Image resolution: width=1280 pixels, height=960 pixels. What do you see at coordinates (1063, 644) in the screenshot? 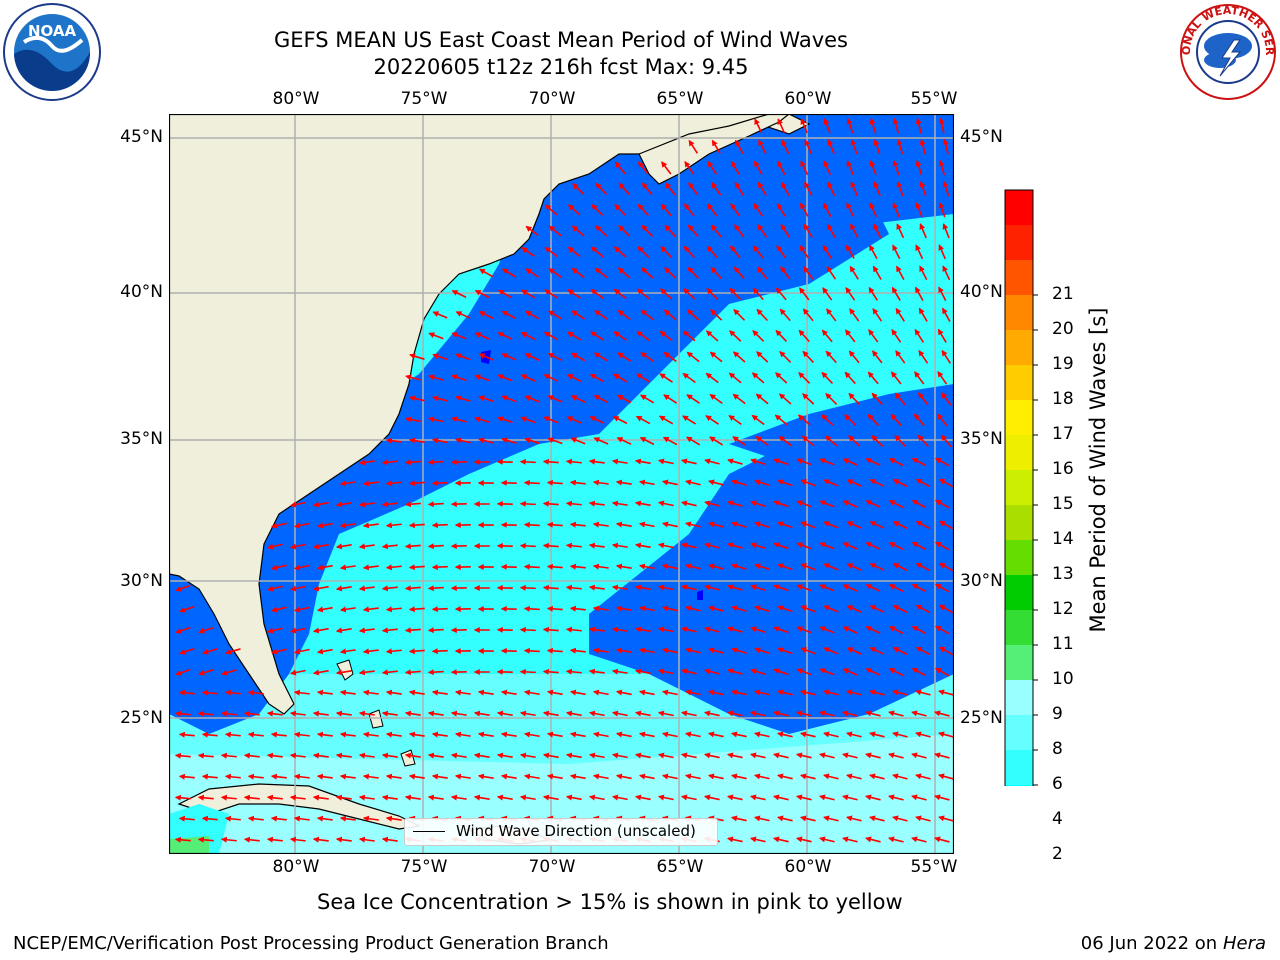
I see `colorbar-tick-label: 11` at bounding box center [1063, 644].